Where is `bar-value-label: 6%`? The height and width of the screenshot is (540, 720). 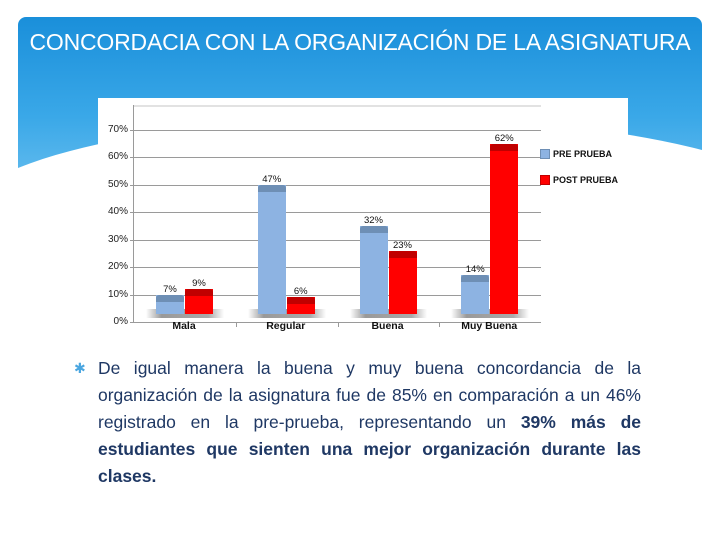 bar-value-label: 6% is located at coordinates (300, 292).